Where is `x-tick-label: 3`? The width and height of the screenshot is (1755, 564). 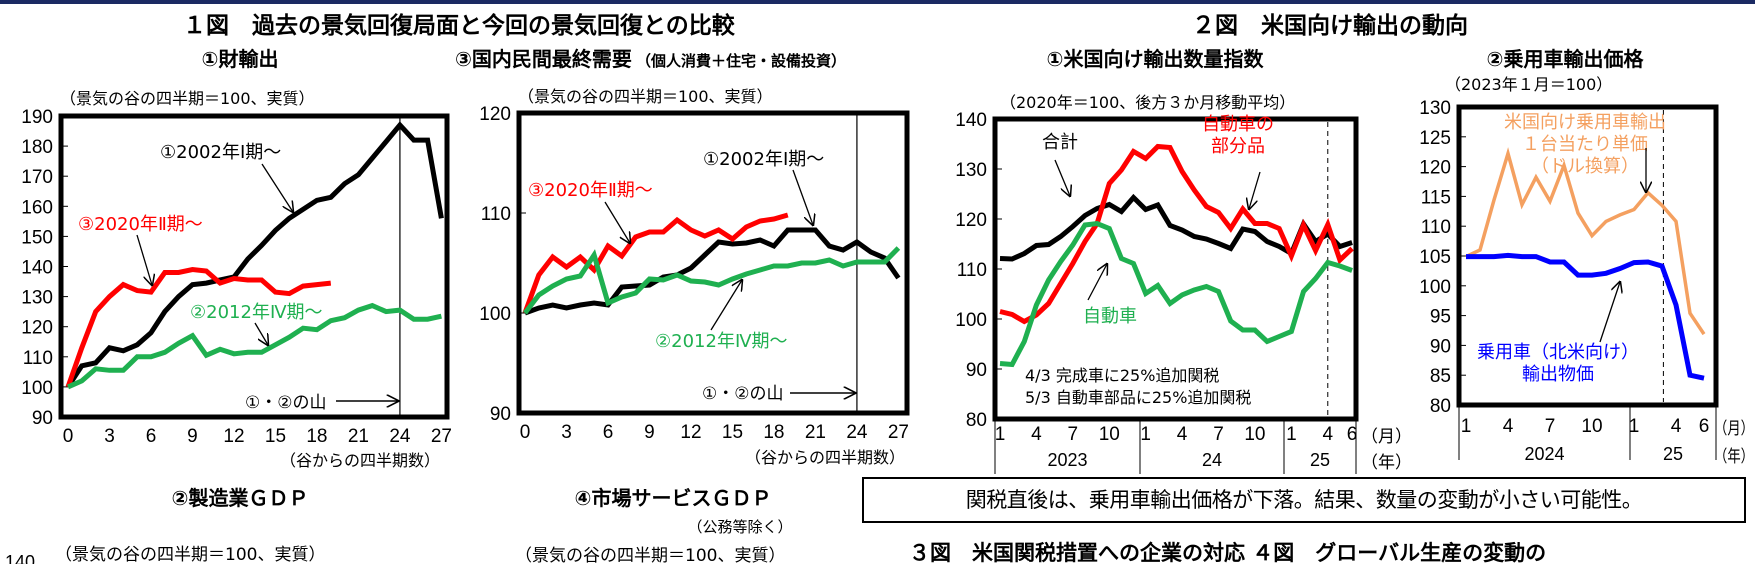 x-tick-label: 3 is located at coordinates (109, 436).